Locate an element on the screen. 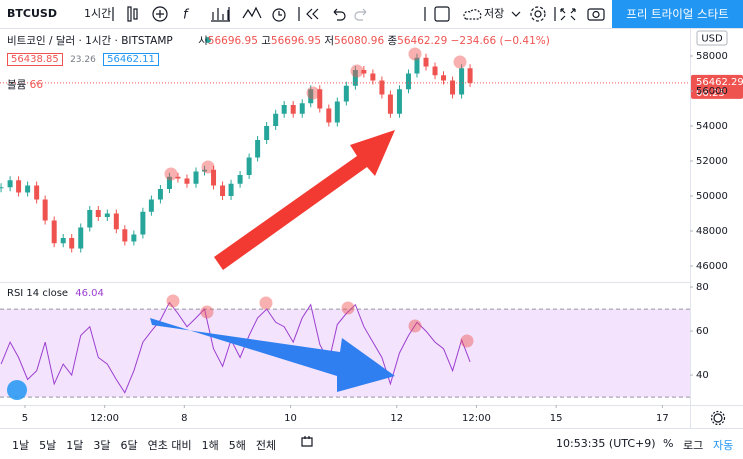 This screenshot has height=459, width=743. countdown: 06:25 is located at coordinates (710, 93).